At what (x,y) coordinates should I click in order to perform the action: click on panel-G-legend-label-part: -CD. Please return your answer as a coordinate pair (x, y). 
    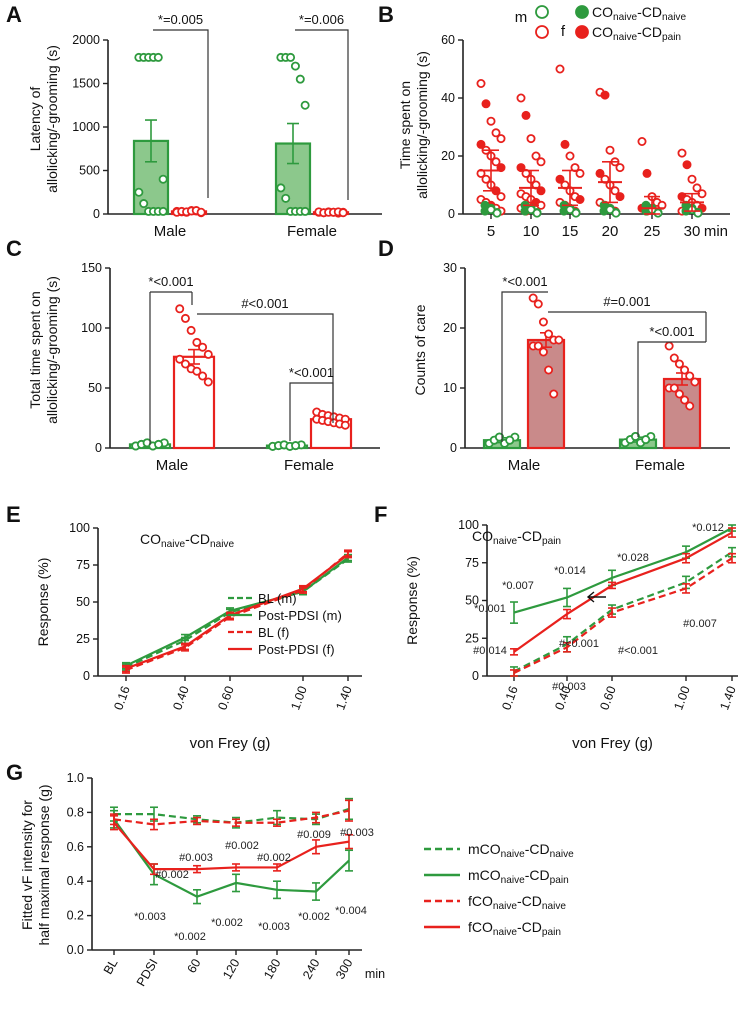
    Looking at the image, I should click on (529, 901).